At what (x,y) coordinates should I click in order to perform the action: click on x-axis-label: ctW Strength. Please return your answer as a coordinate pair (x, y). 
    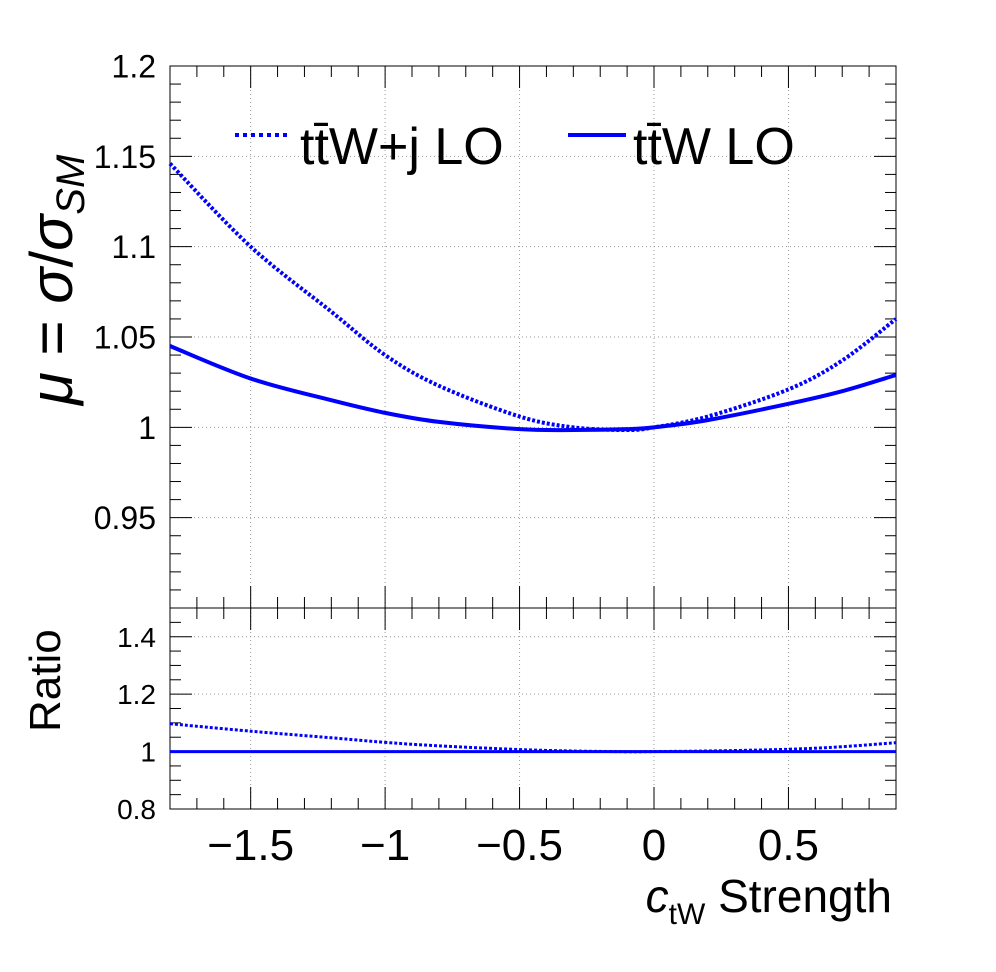
    Looking at the image, I should click on (769, 900).